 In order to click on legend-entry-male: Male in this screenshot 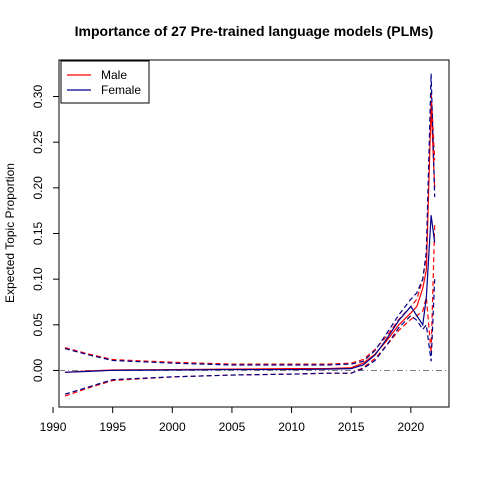, I will do `click(114, 75)`.